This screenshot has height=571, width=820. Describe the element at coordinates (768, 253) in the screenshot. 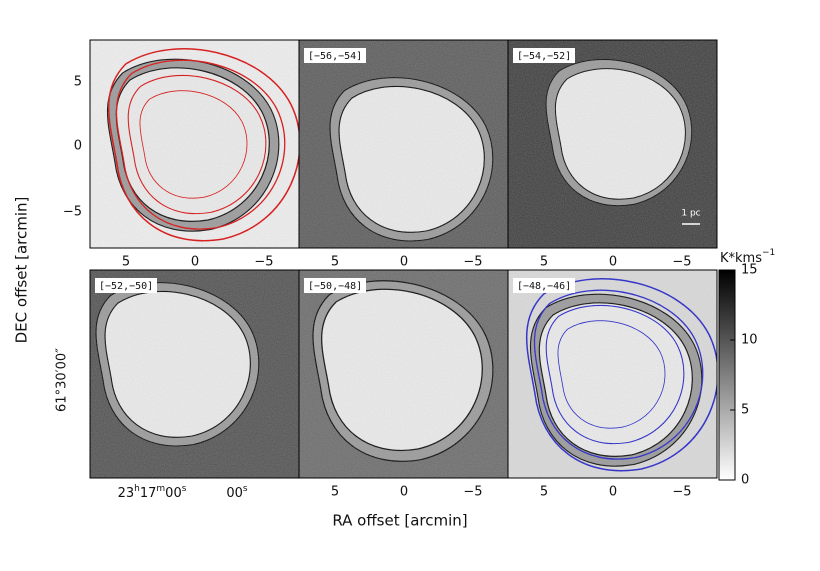

I see `unit-exp: −1` at that location.